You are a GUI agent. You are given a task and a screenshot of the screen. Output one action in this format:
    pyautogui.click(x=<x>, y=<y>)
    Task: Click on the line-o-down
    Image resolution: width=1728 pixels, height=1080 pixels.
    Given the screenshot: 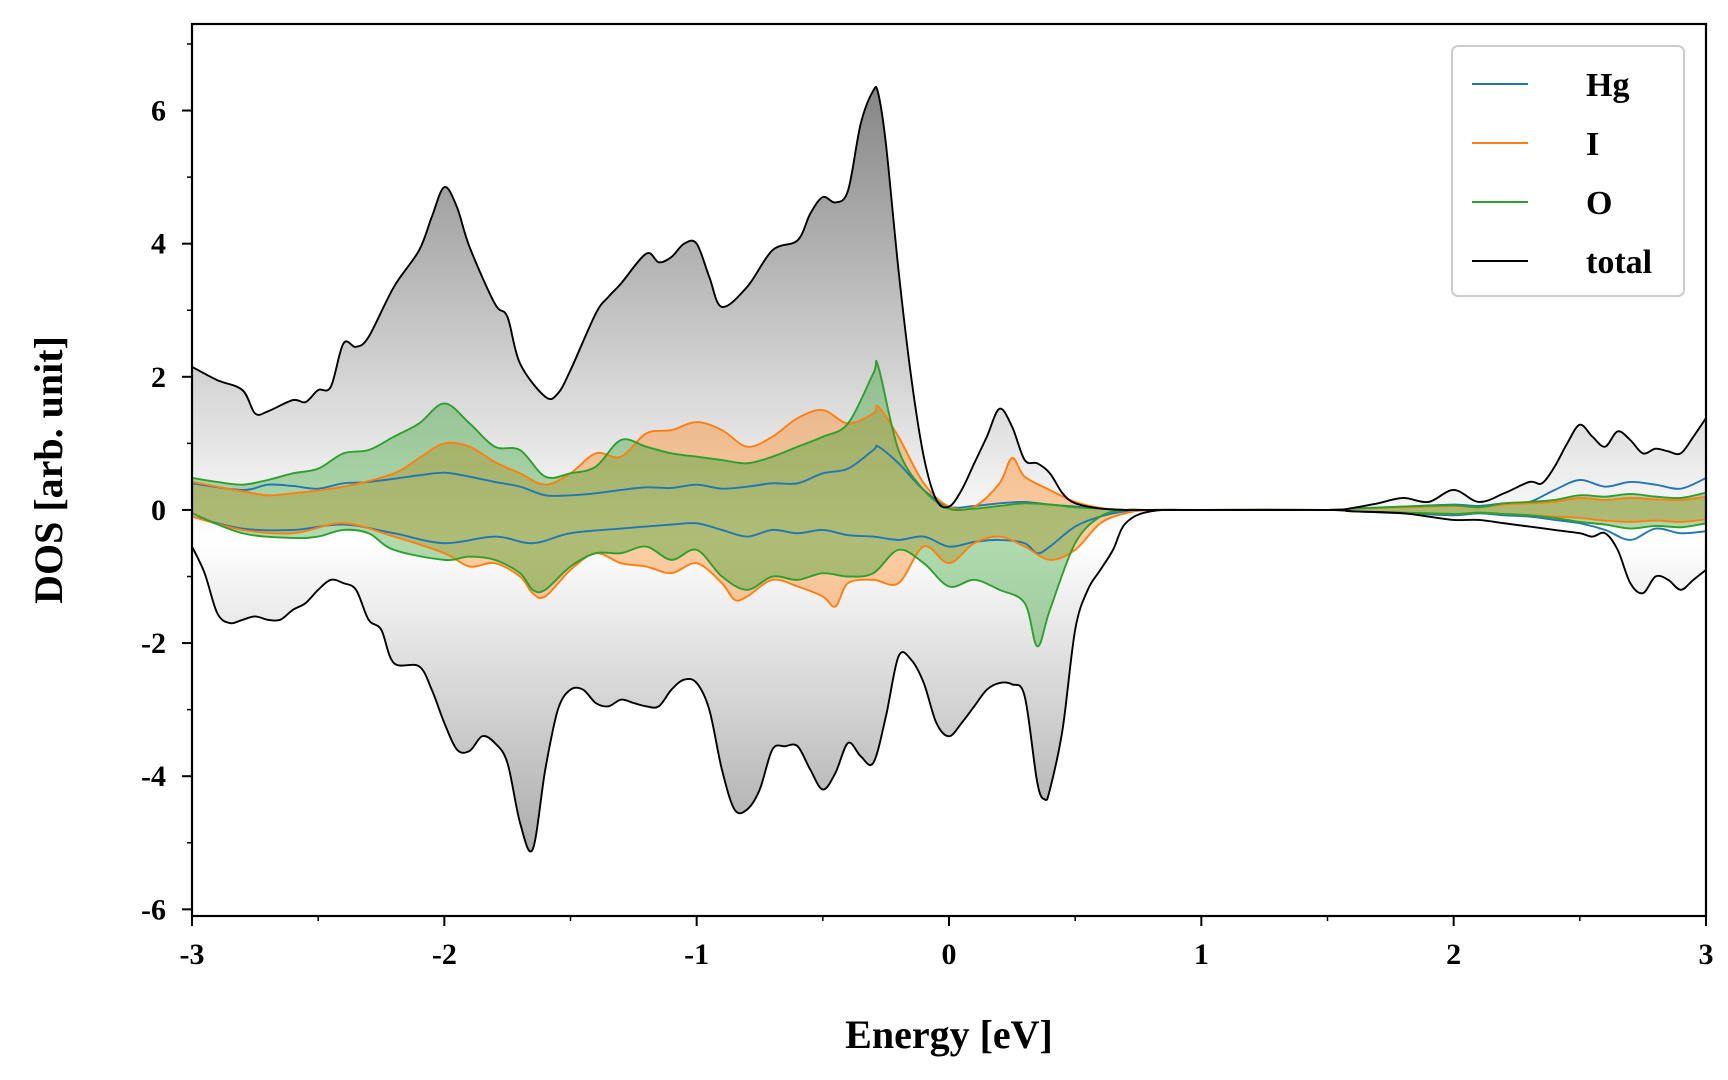 What is the action you would take?
    pyautogui.click(x=949, y=578)
    